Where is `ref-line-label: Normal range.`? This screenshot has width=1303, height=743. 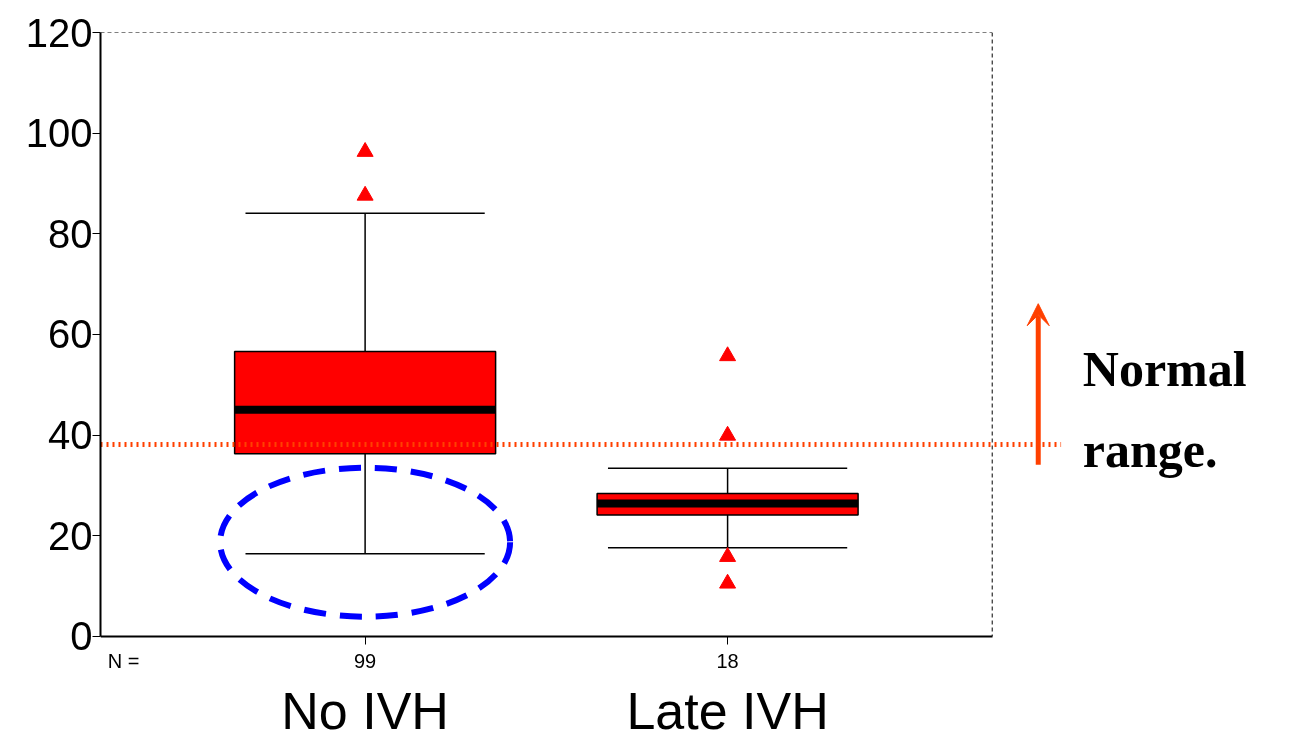 ref-line-label: Normal range. is located at coordinates (1164, 409).